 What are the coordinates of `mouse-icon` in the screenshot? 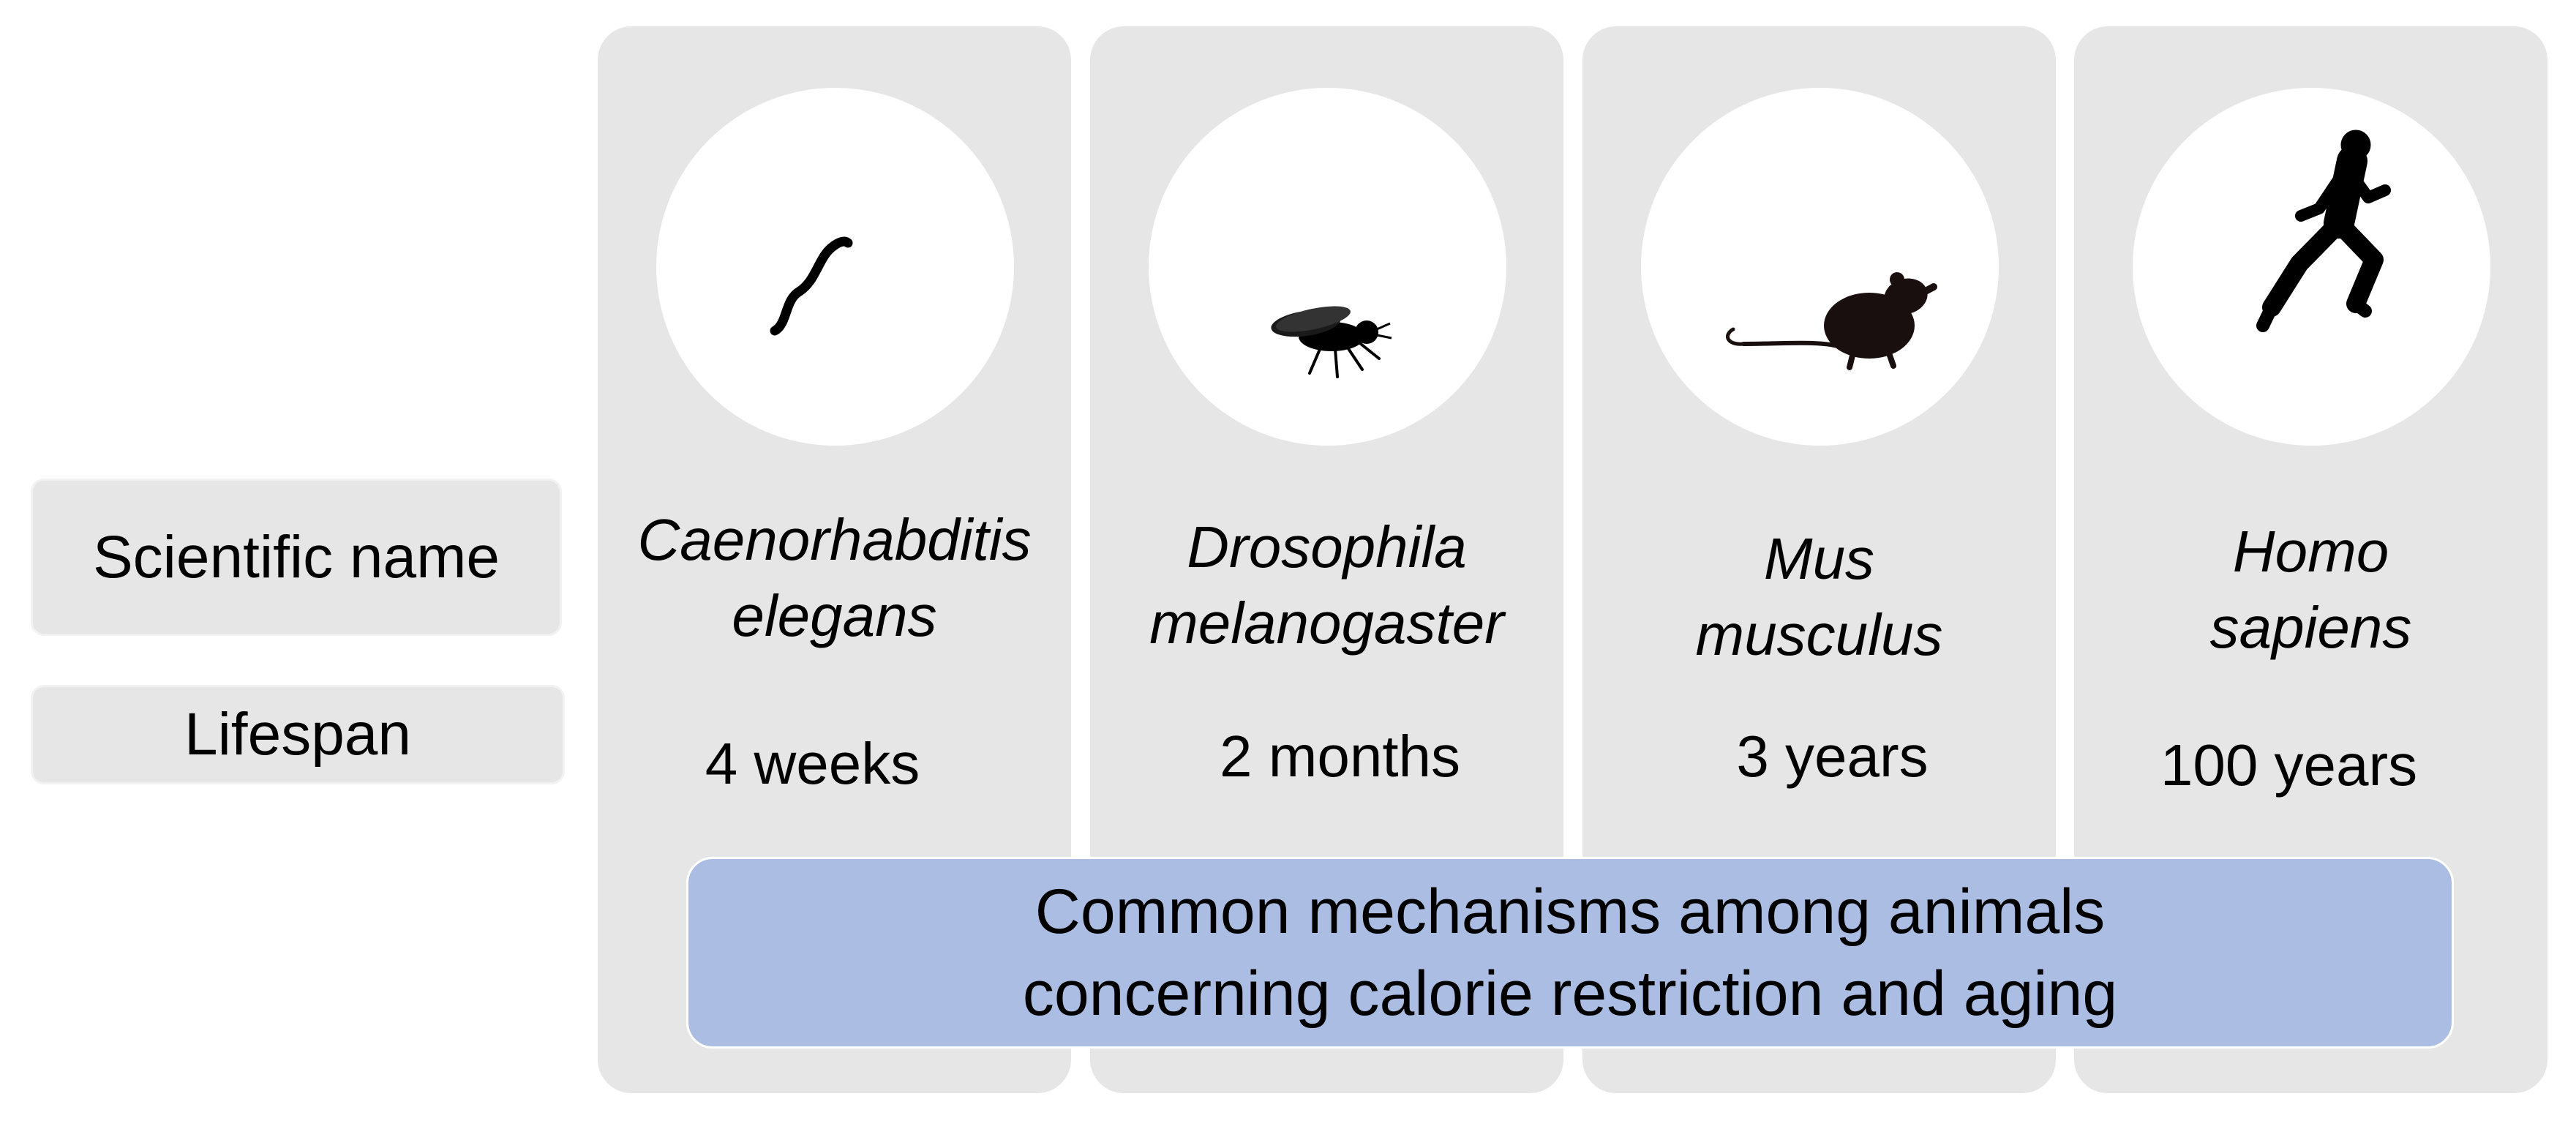 It's located at (1832, 321).